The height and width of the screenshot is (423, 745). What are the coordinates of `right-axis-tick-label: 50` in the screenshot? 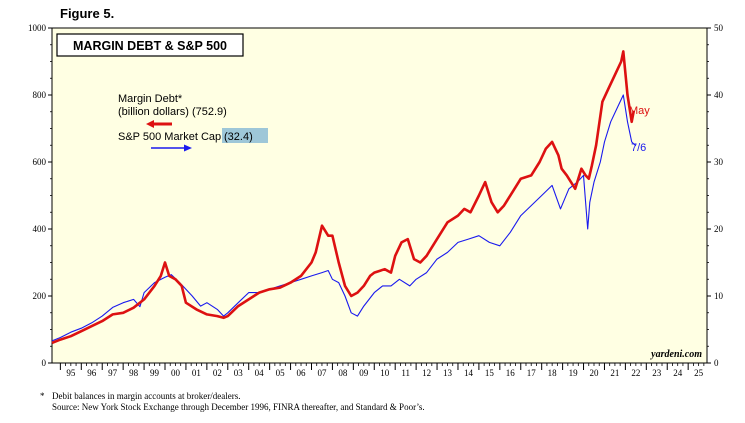 It's located at (719, 28).